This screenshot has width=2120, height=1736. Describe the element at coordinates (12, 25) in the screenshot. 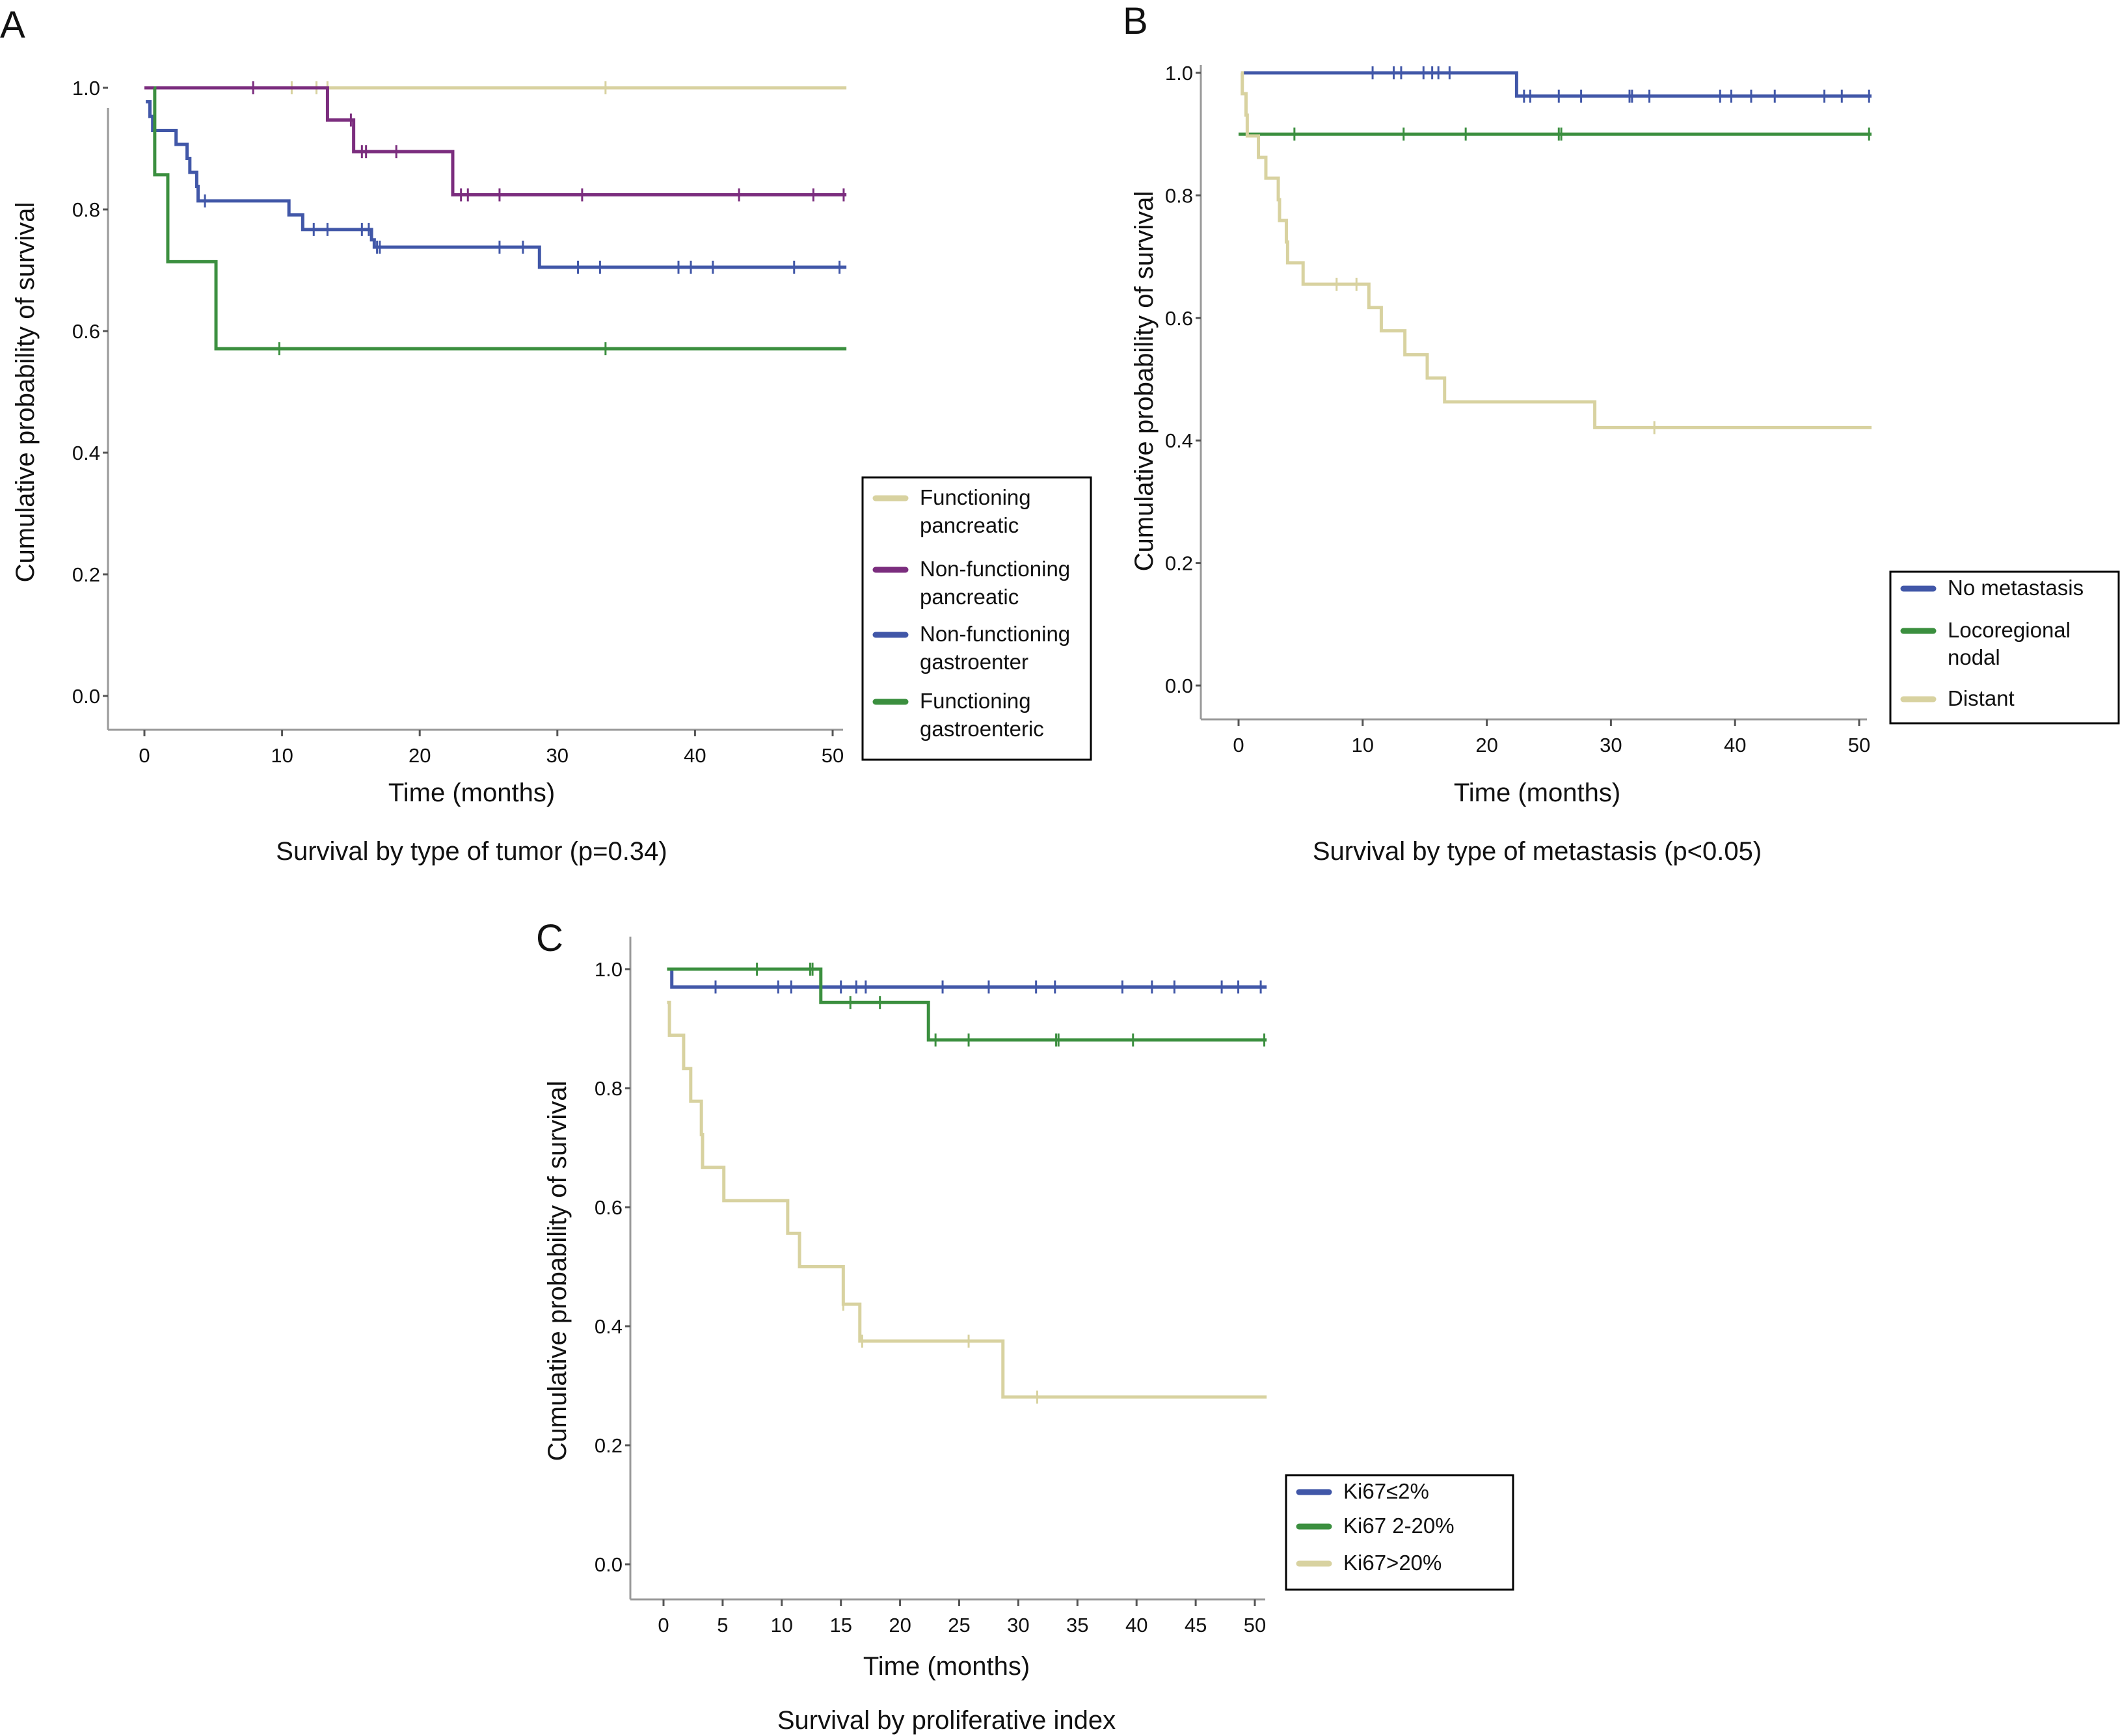

I see `panel-label: A` at that location.